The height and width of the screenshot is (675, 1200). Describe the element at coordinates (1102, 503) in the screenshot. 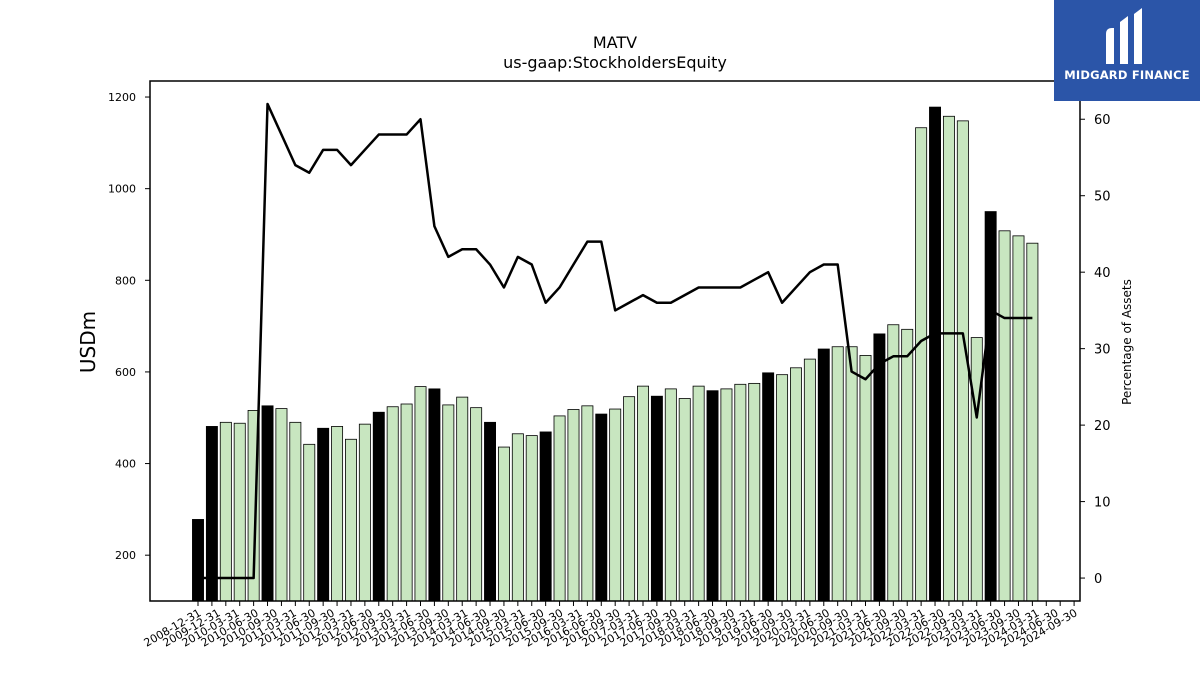

I see `y2-tick-label: 10` at that location.